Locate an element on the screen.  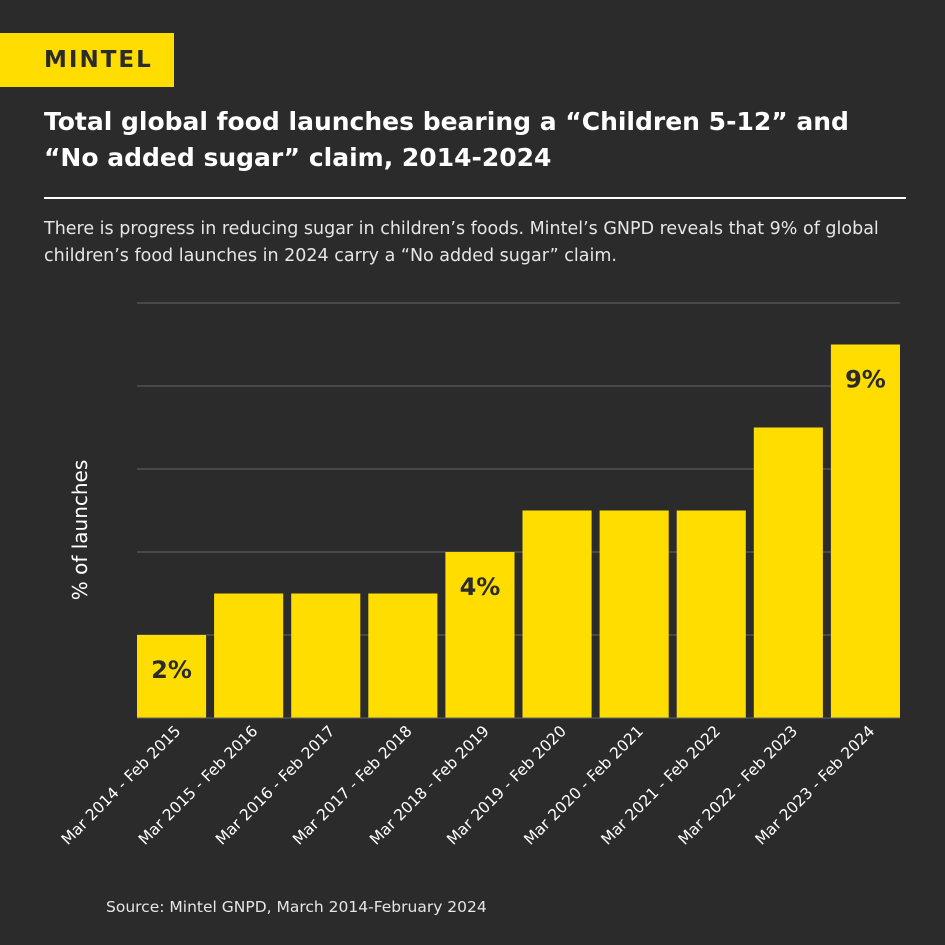
logo-text: MINTEL is located at coordinates (98, 60).